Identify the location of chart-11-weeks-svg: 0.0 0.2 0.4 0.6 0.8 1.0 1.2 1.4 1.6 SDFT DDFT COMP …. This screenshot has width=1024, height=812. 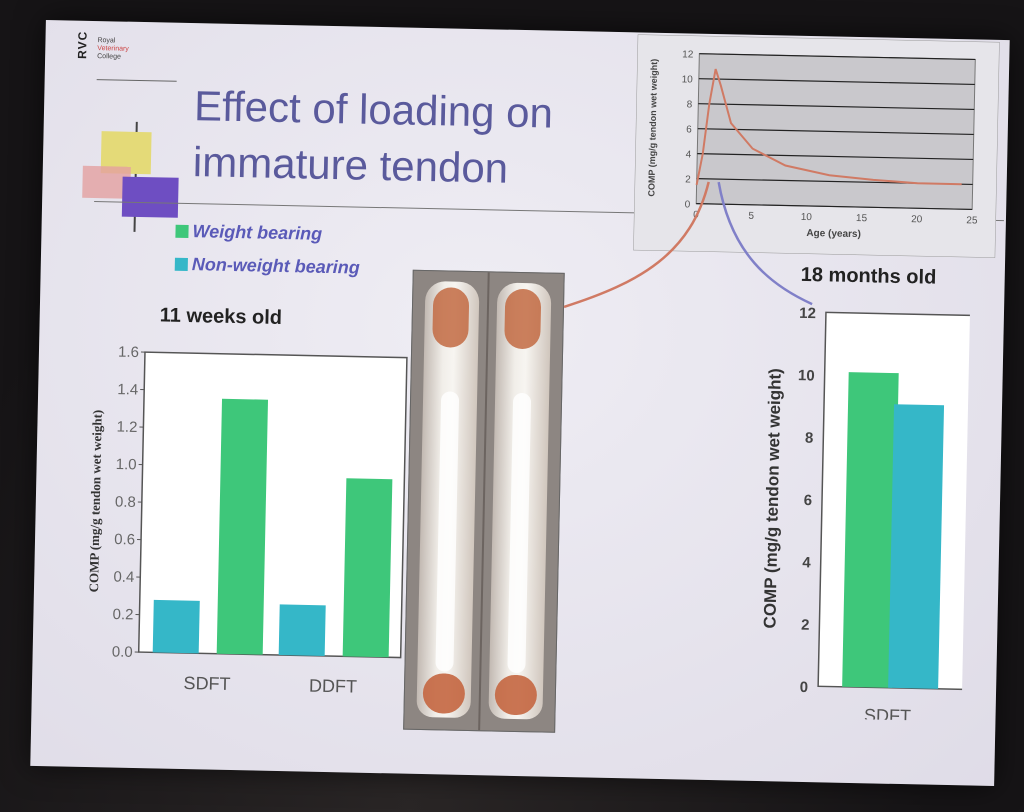
(247, 520).